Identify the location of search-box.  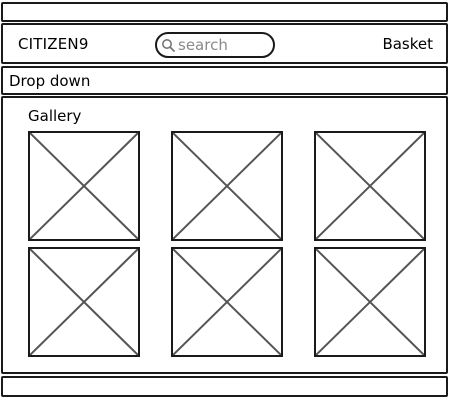
(215, 45).